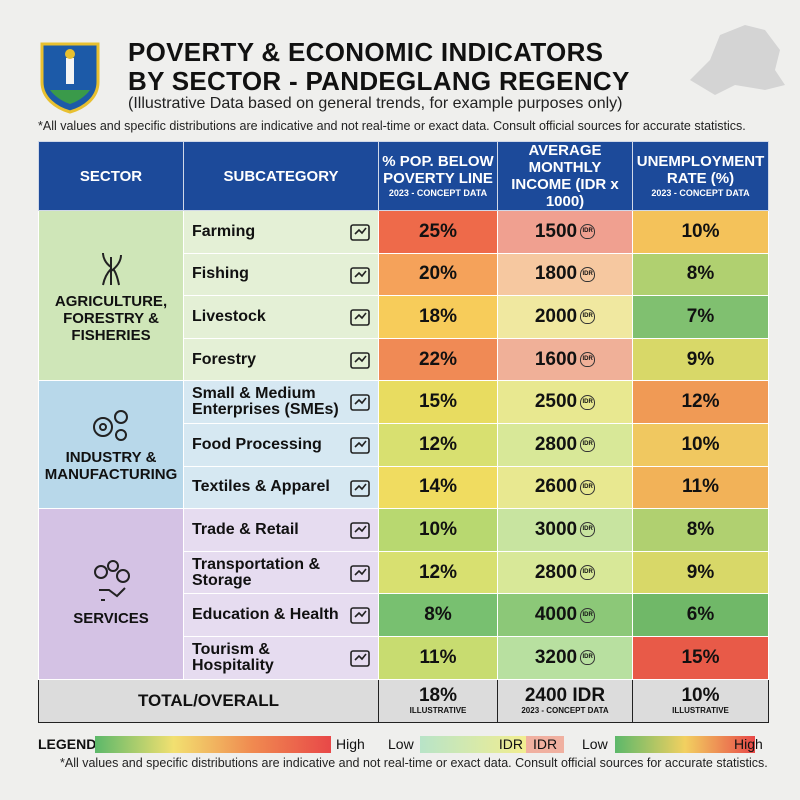  I want to click on income-cell: 3200 IDR, so click(565, 657).